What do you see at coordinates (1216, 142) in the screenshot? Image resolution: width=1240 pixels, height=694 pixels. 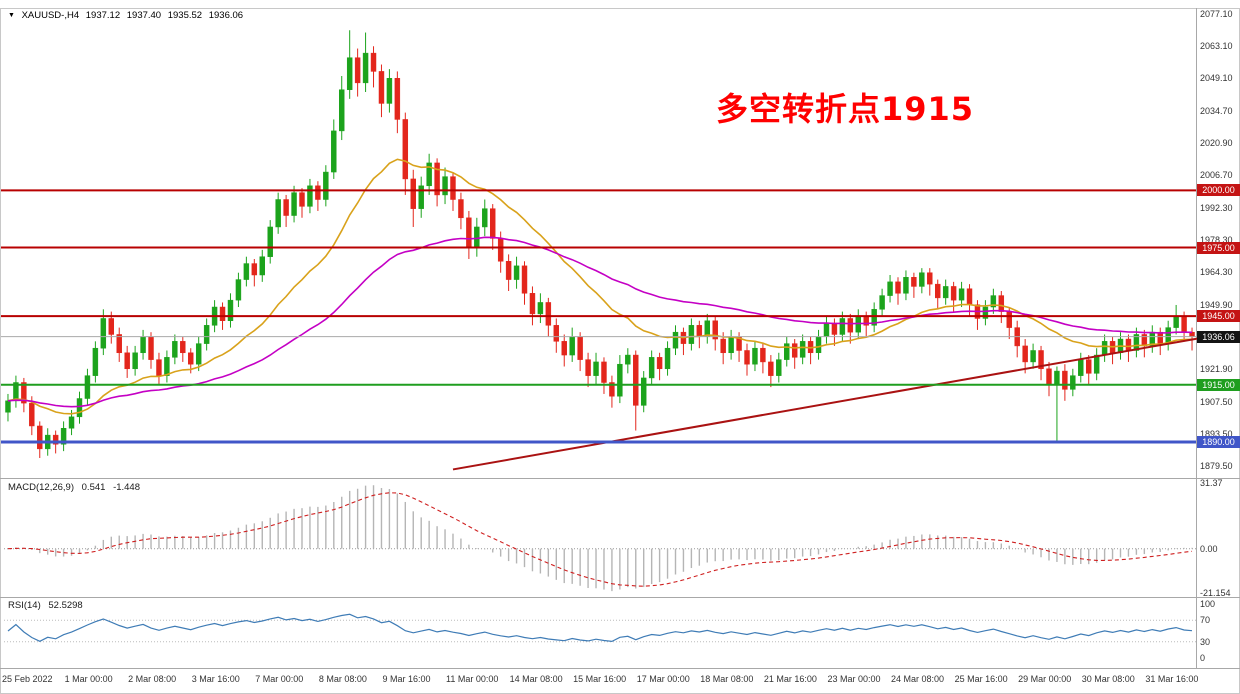 I see `price-axis-tick: 2020.90` at bounding box center [1216, 142].